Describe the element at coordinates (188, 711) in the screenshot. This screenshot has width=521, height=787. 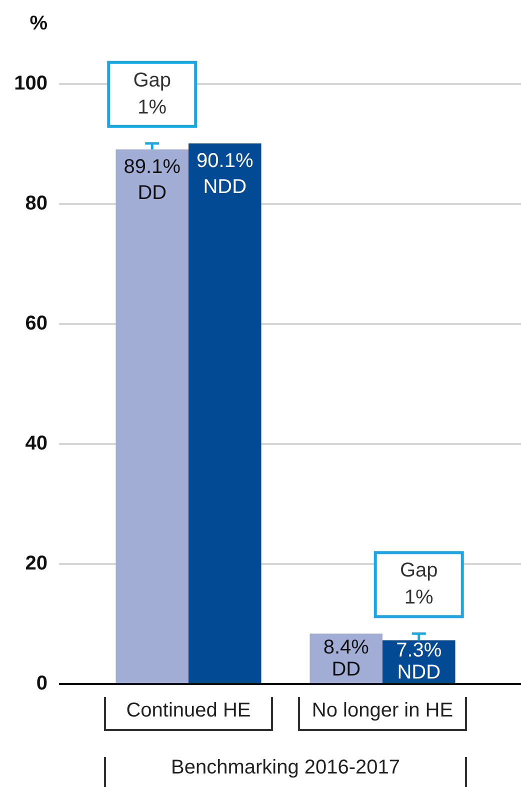
I see `x-tick-label: Continued HE` at that location.